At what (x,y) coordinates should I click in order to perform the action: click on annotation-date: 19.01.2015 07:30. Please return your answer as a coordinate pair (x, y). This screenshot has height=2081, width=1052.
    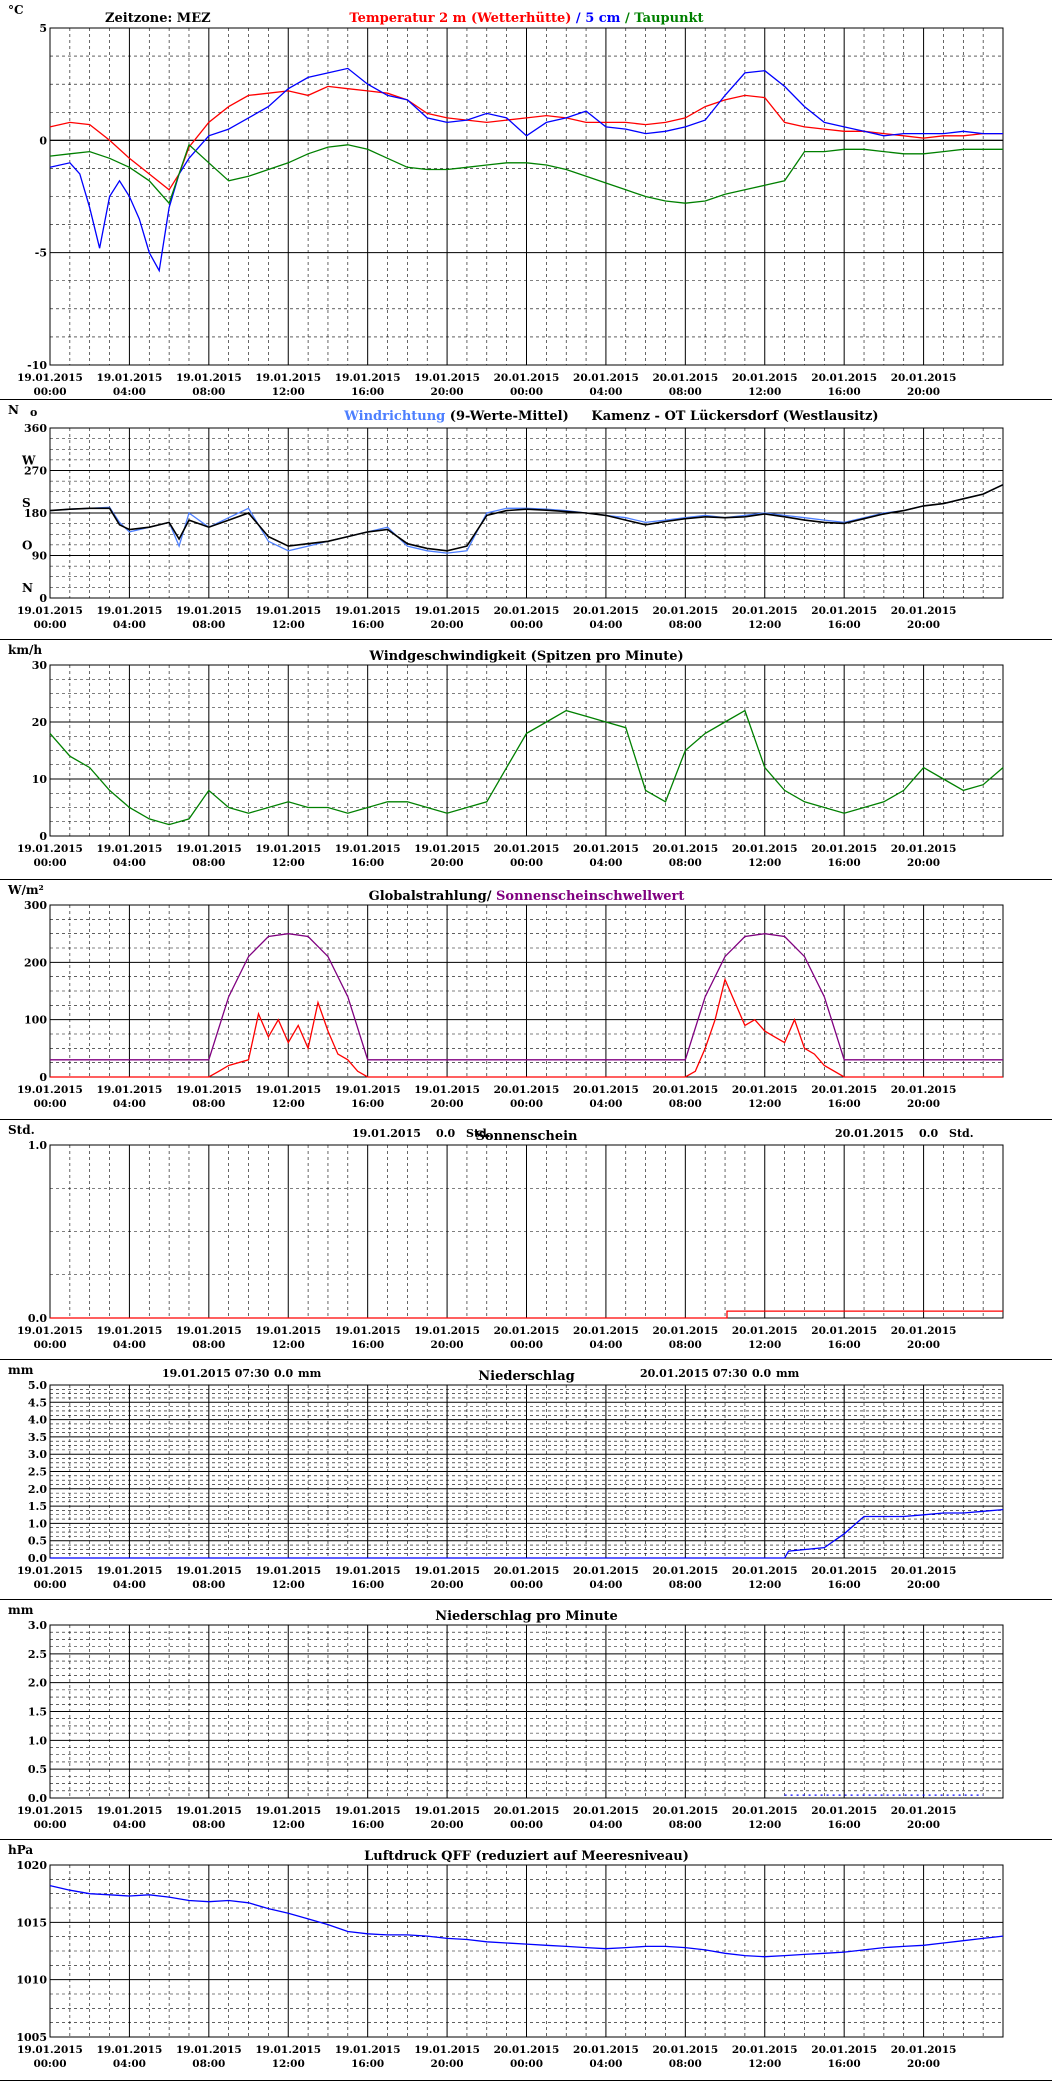
    Looking at the image, I should click on (216, 1373).